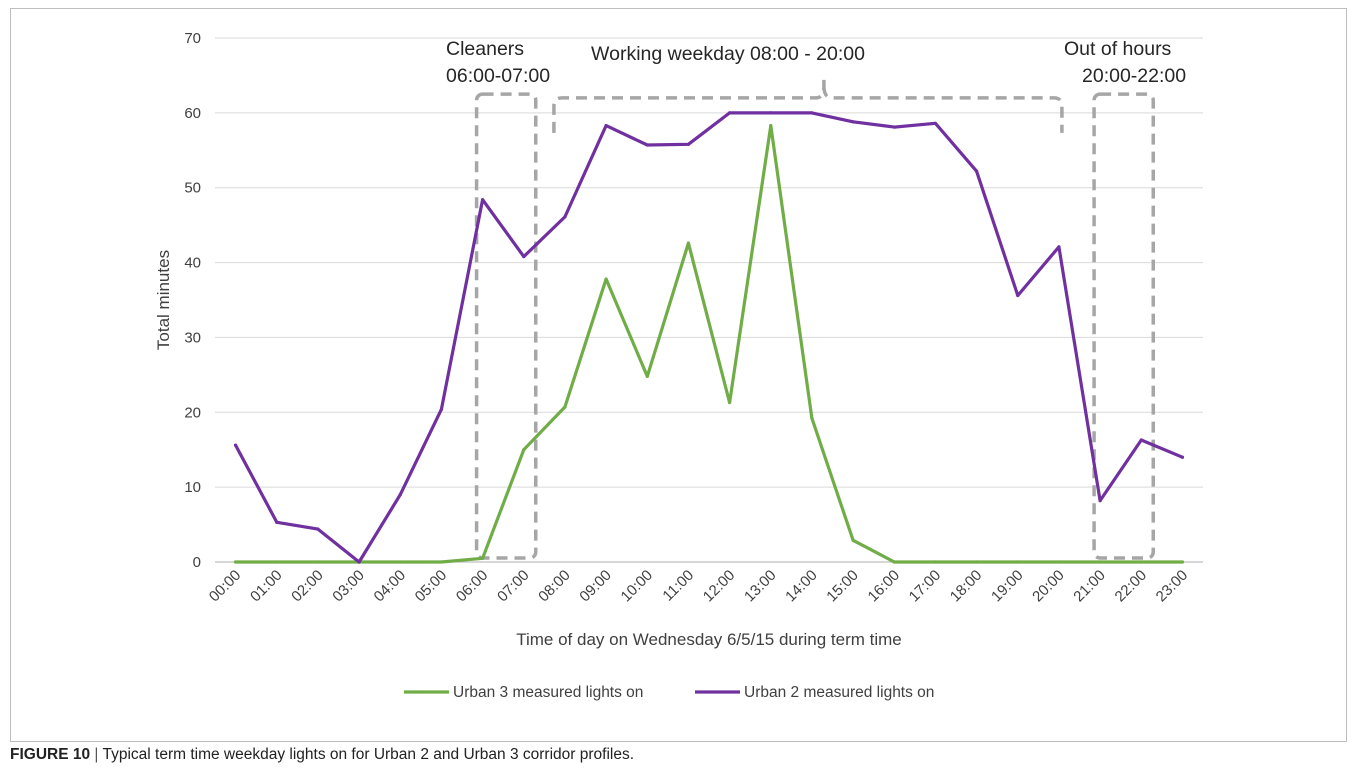 Image resolution: width=1356 pixels, height=771 pixels. I want to click on annotation-box-out-of-hours, so click(1124, 326).